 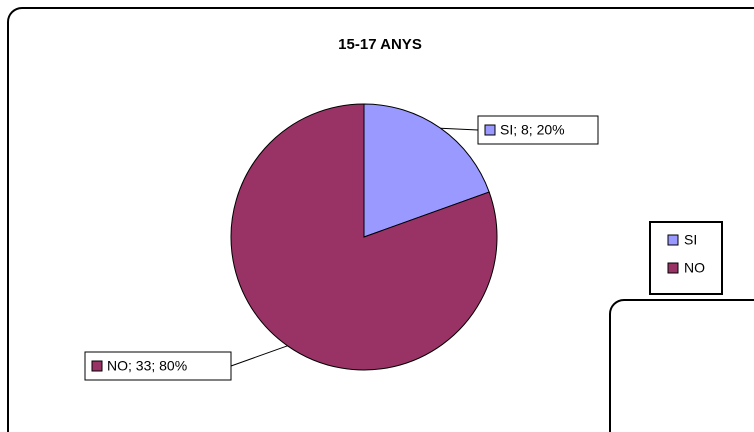 I want to click on legend-label: SI, so click(x=690, y=240).